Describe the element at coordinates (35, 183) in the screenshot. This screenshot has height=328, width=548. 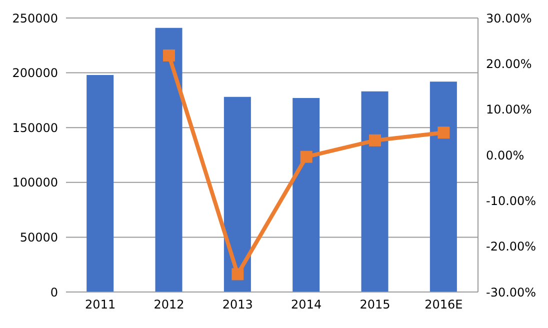
I see `y-tick-label: 100000` at that location.